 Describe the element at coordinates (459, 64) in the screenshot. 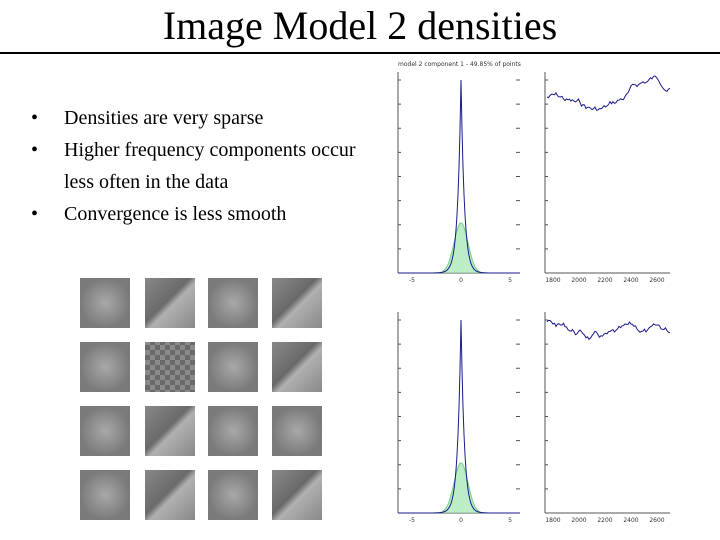

I see `plot-caption: model 2 component 1 - 49.85% of points` at that location.